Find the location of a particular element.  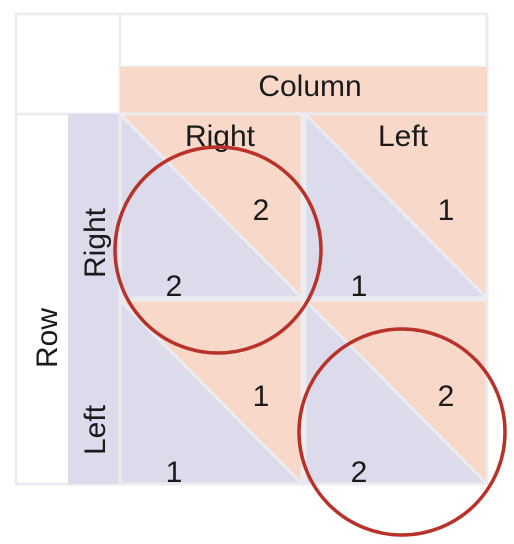

row-payoff-row-right-col-right: 2 is located at coordinates (174, 286).